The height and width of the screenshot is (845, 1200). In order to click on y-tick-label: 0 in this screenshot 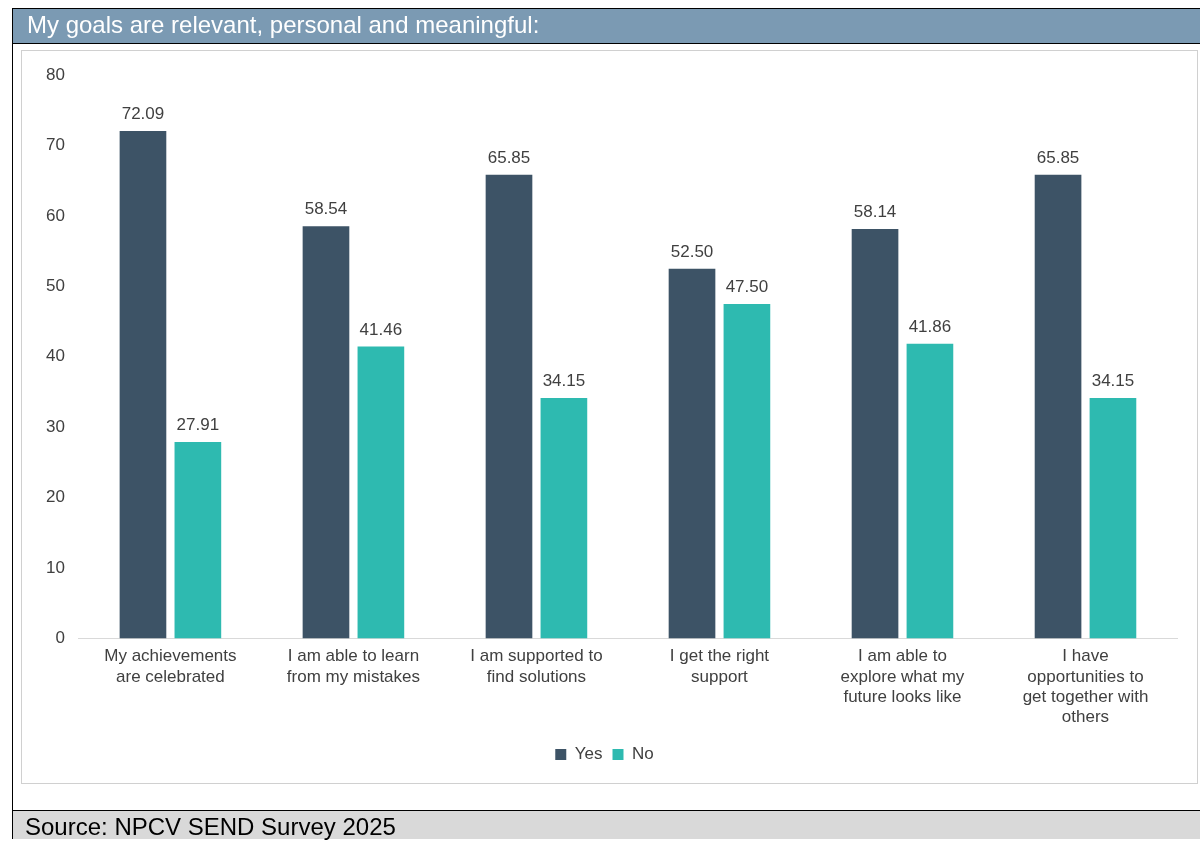, I will do `click(60, 638)`.